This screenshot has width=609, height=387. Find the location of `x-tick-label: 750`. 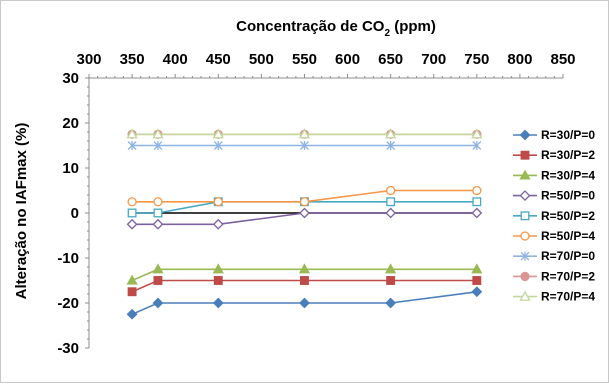

x-tick-label: 750 is located at coordinates (476, 59).